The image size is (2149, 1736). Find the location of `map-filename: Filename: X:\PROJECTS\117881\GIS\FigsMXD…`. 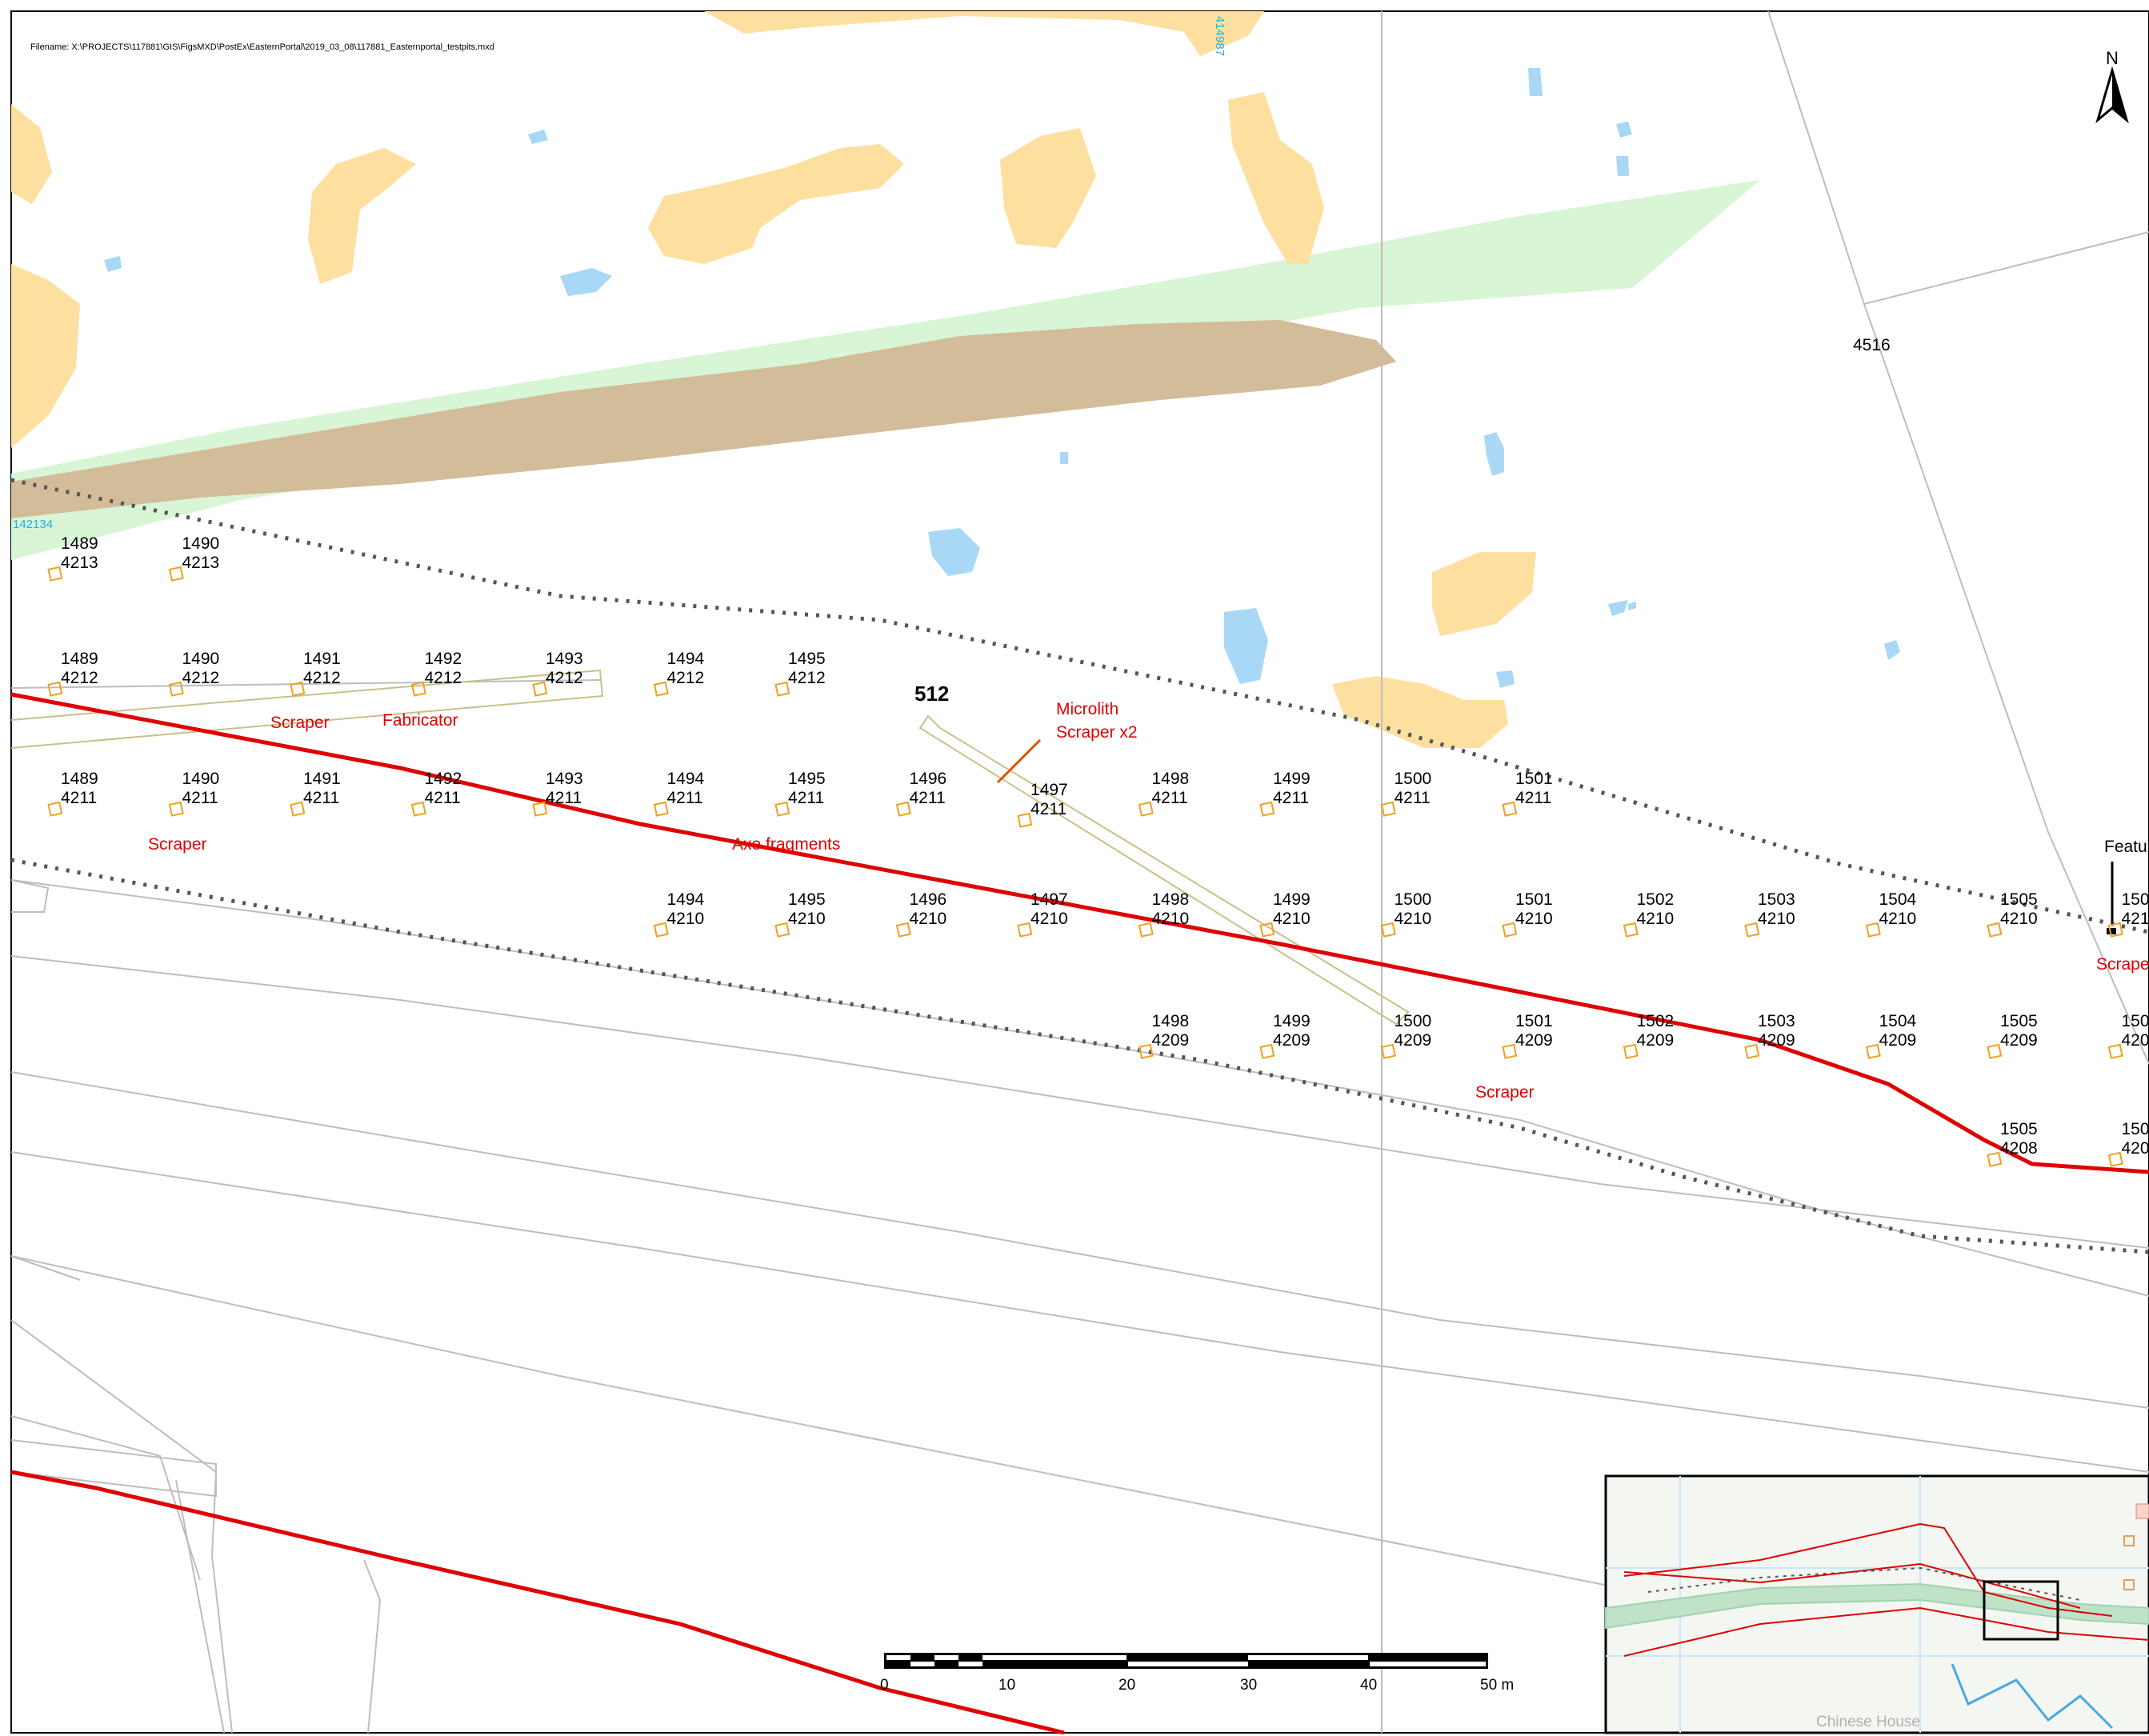

map-filename: Filename: X:\PROJECTS\117881\GIS\FigsMXD… is located at coordinates (262, 47).